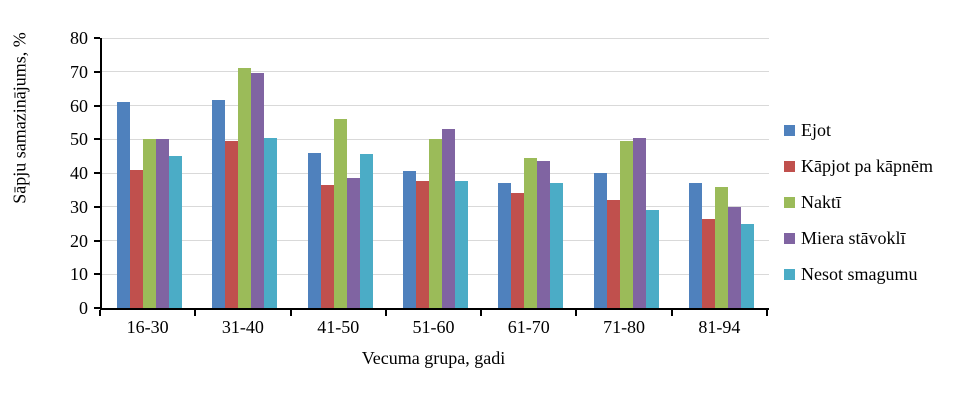  Describe the element at coordinates (79, 240) in the screenshot. I see `y-tick-label: 20` at that location.